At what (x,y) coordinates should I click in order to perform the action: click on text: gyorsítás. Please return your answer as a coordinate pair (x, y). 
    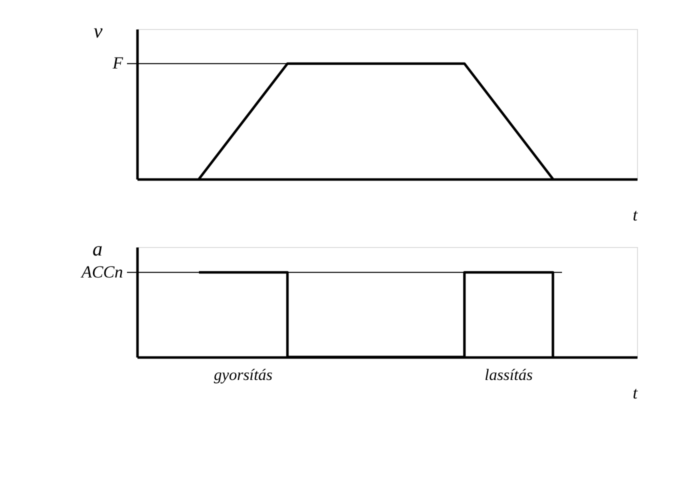
    Looking at the image, I should click on (243, 375).